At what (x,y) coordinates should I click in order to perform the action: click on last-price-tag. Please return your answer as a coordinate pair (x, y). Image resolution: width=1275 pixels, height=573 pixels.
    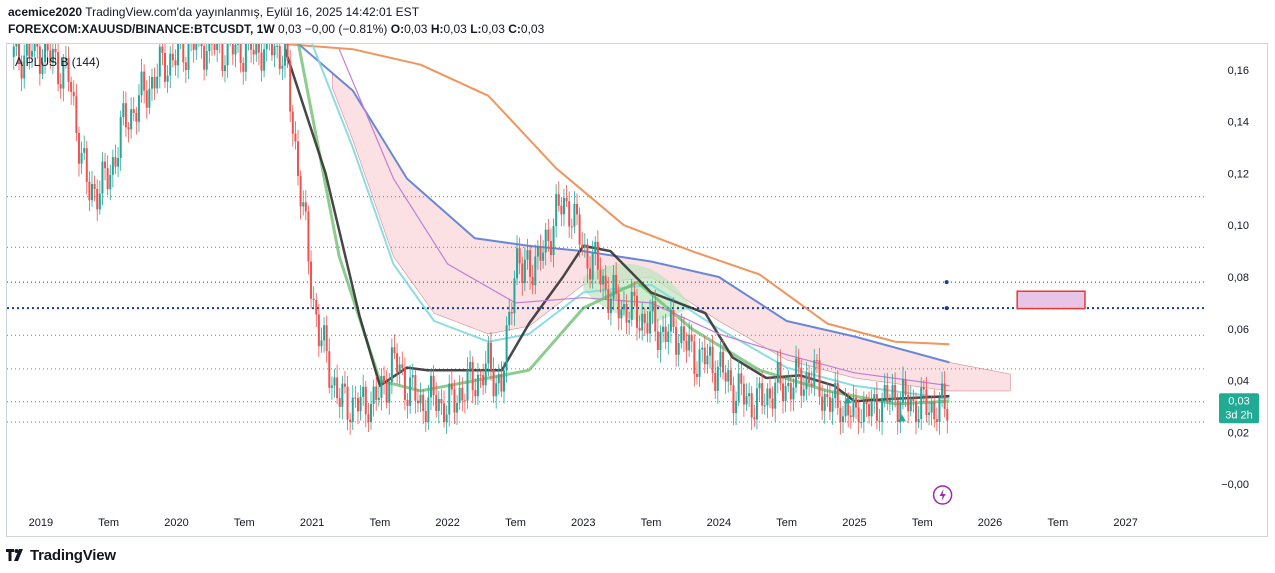
    Looking at the image, I should click on (1239, 408).